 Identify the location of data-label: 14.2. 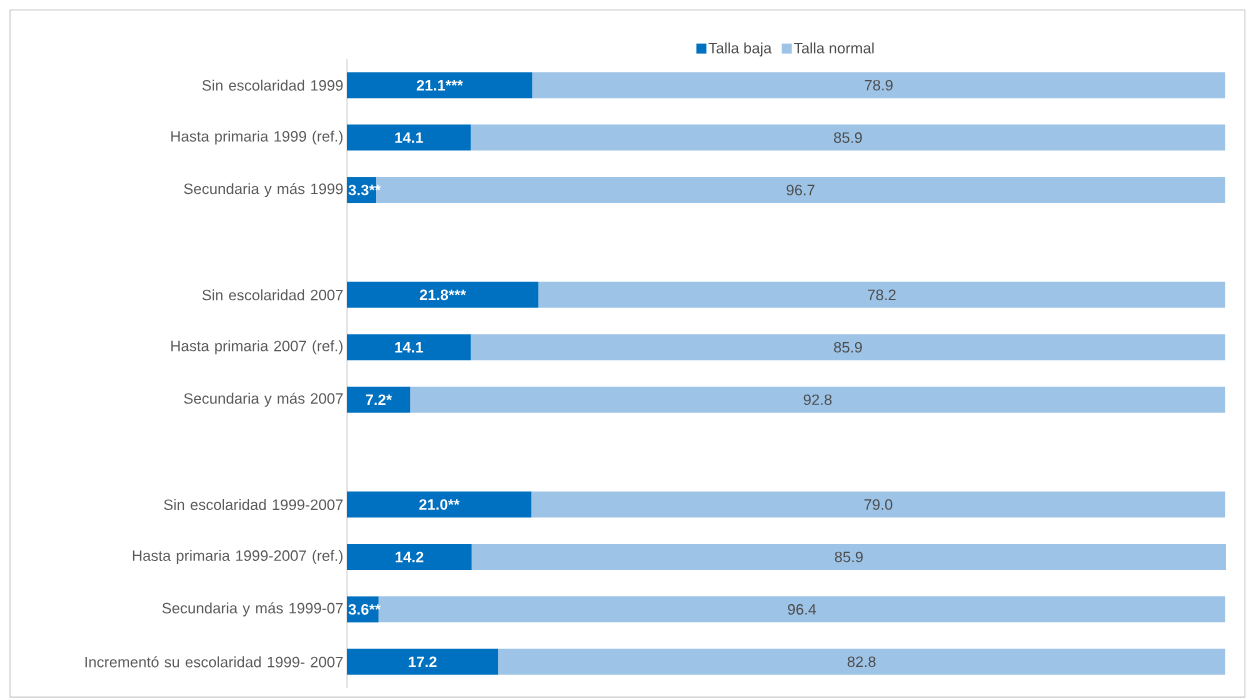
(409, 557).